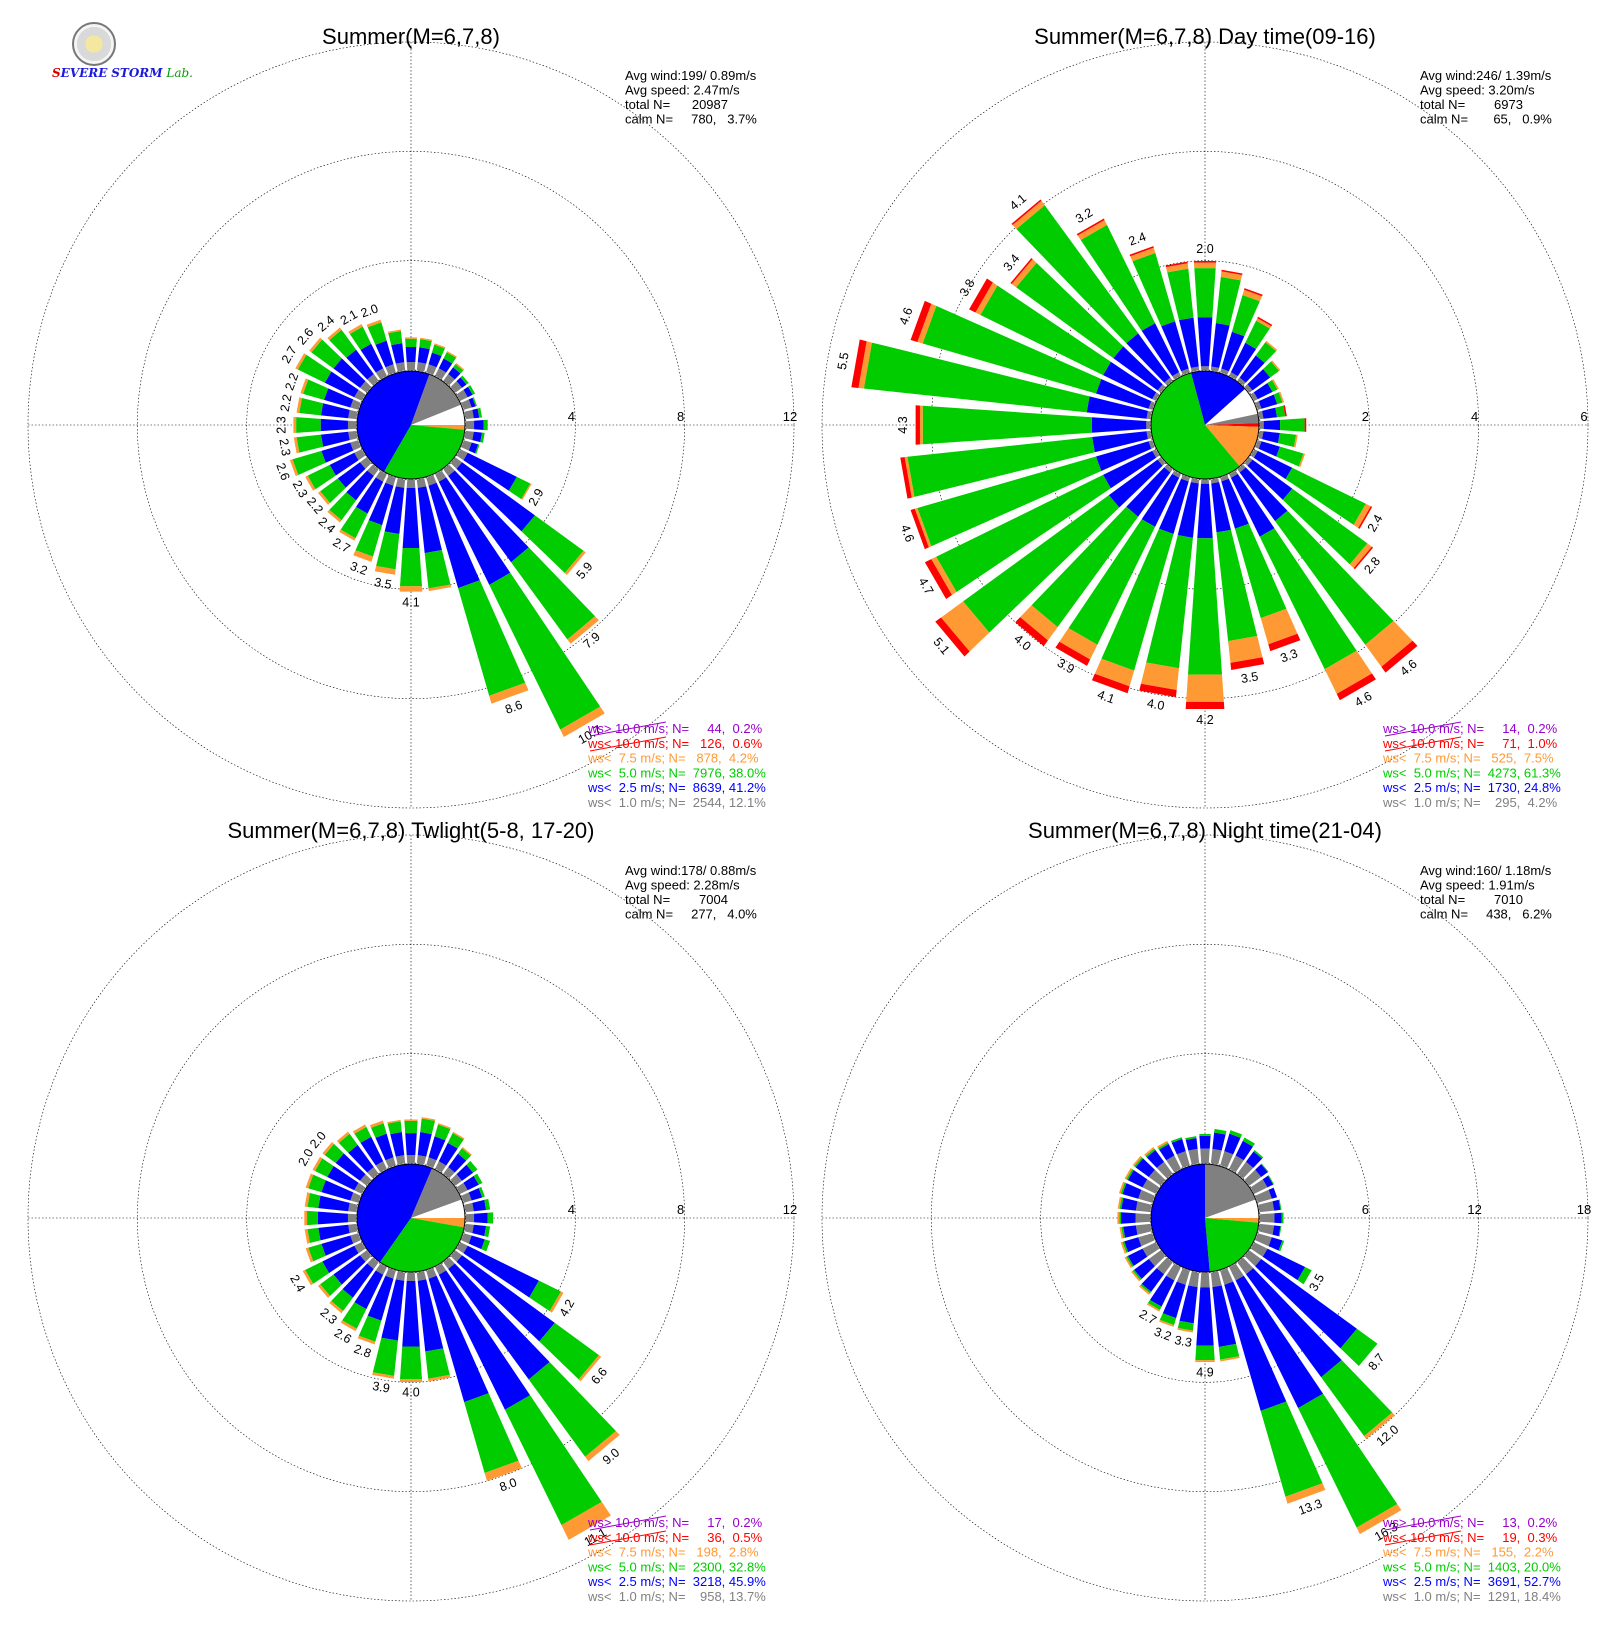  I want to click on sector-total-label: 2.4, so click(1137, 238).